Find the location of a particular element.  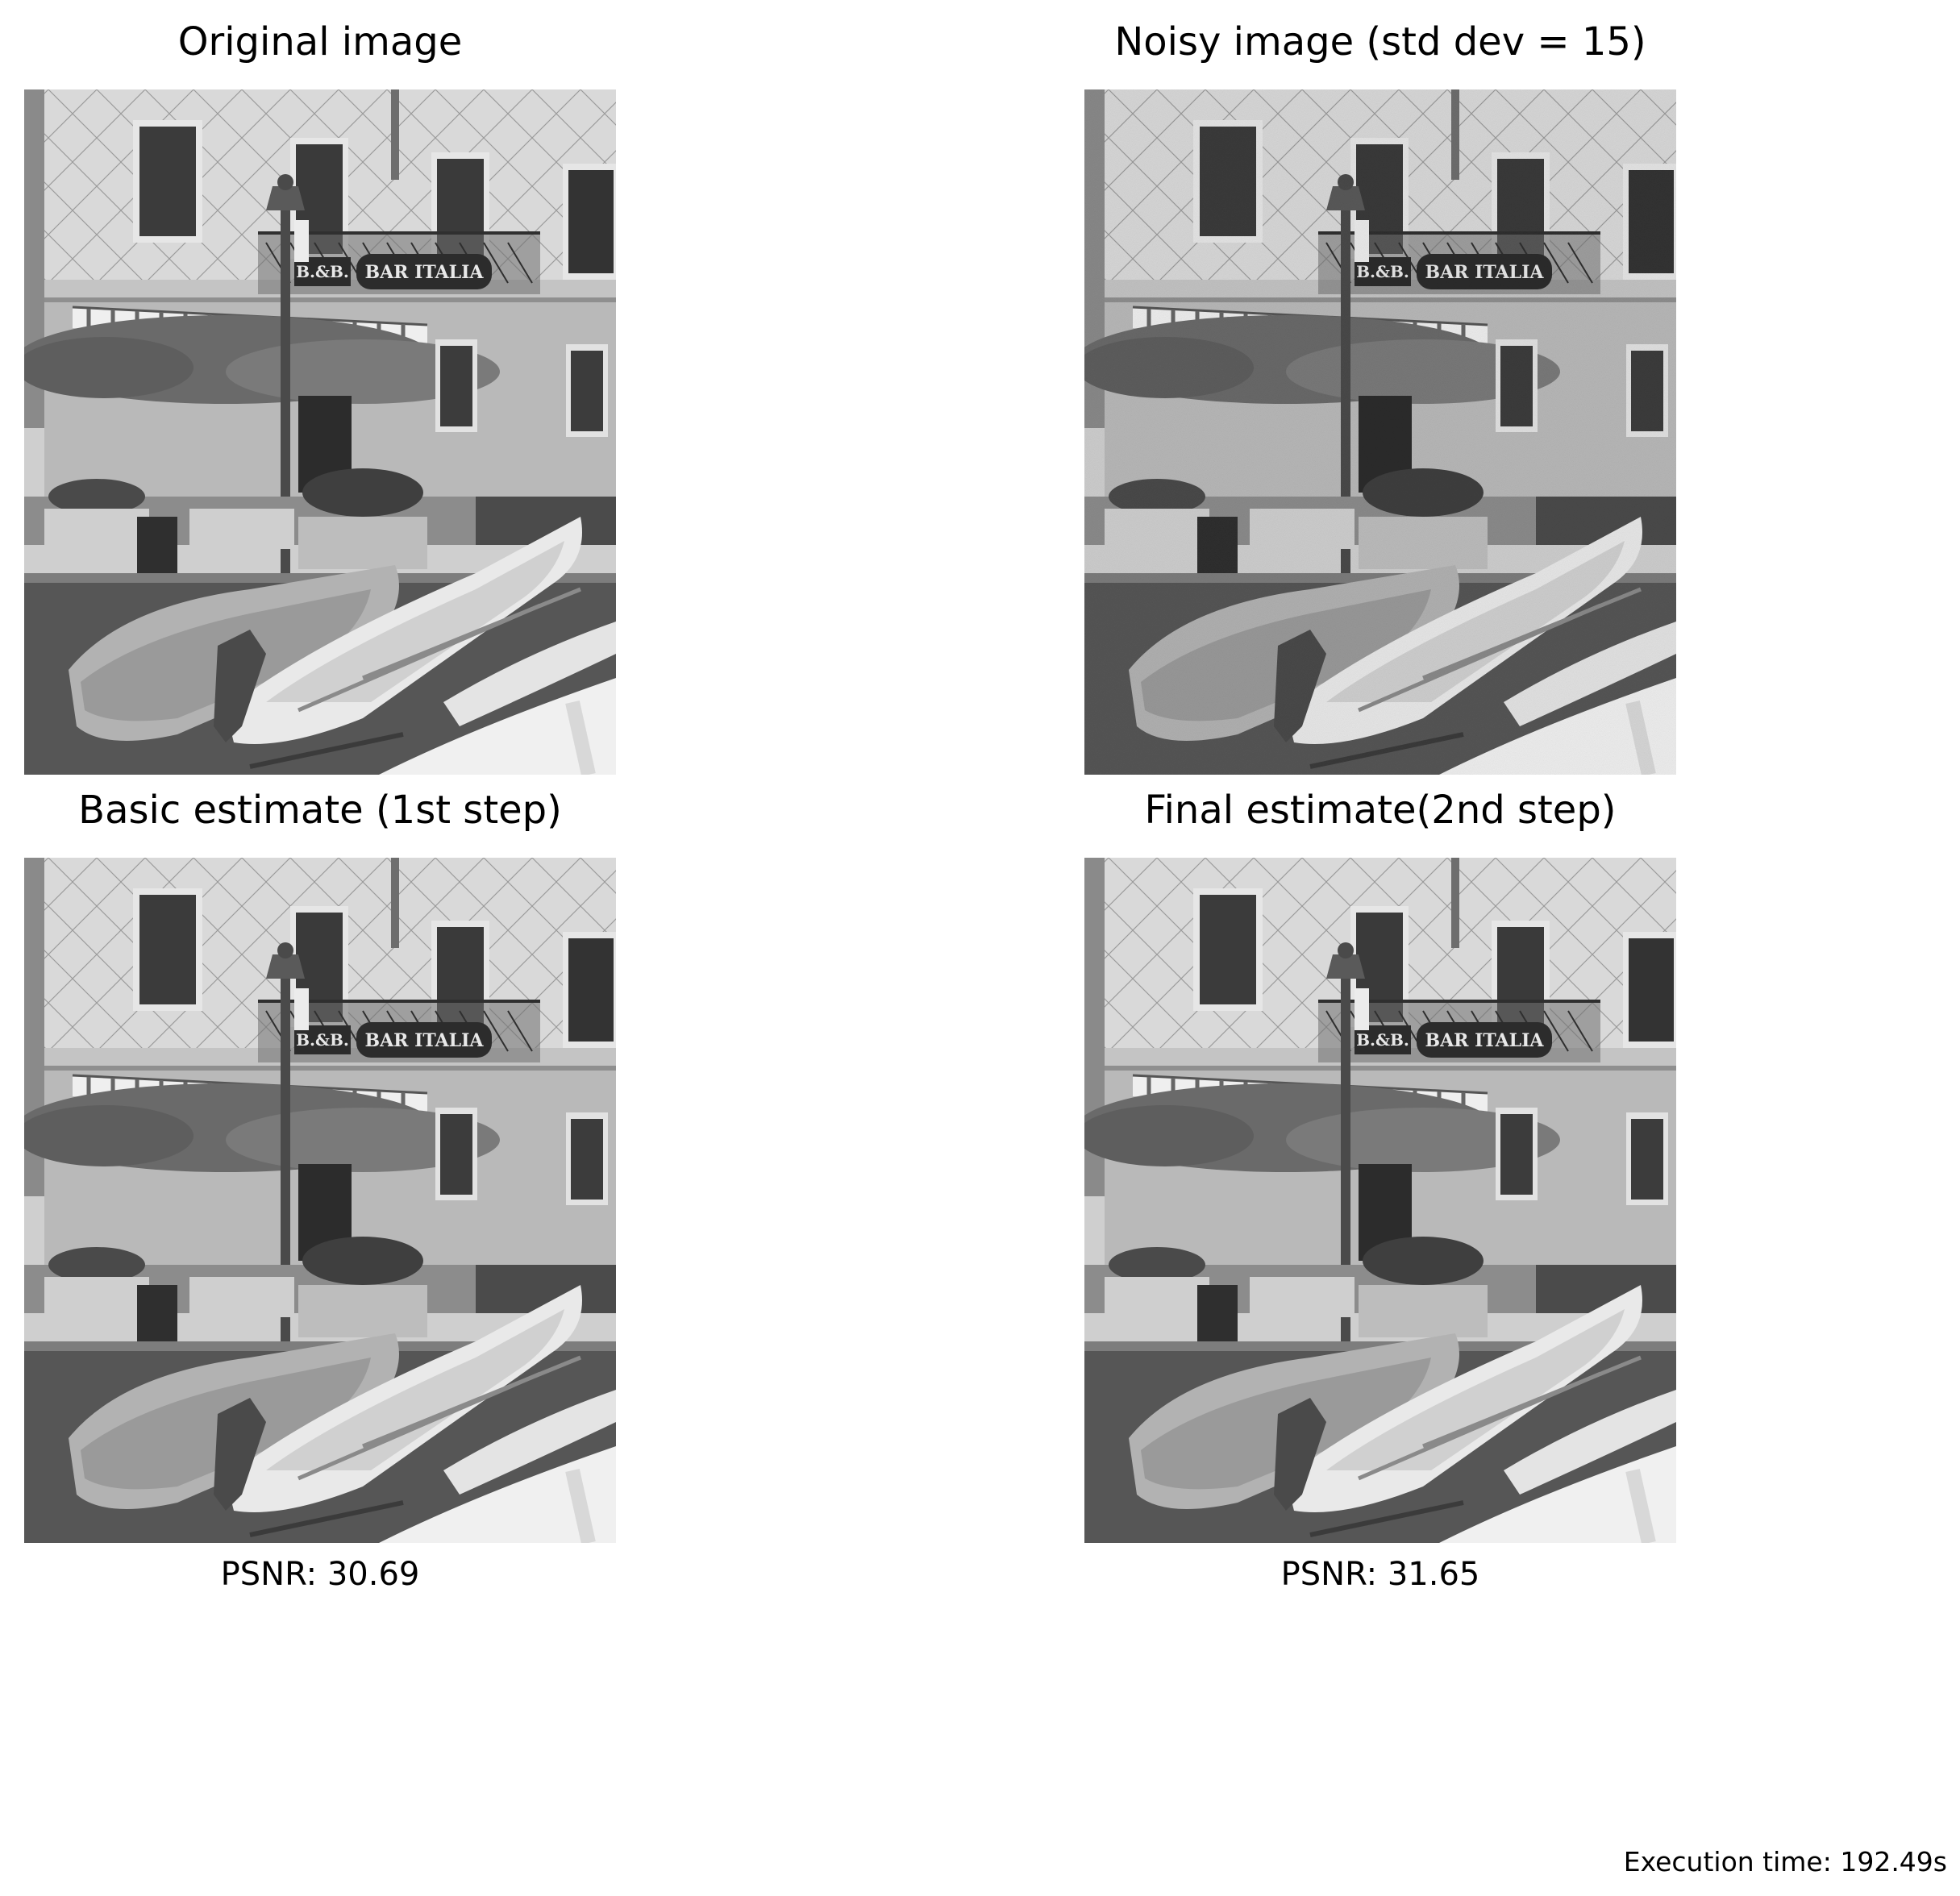

noisy-image: B.&B. BAR ITALIA is located at coordinates (1380, 432).